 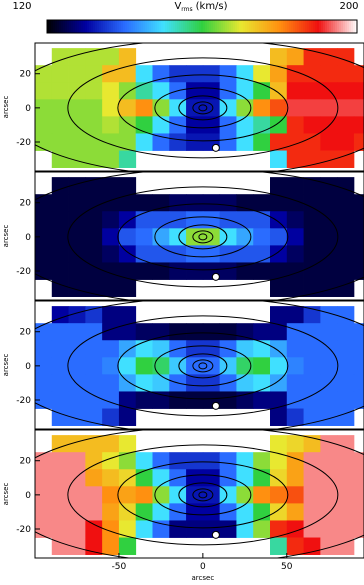 What do you see at coordinates (215, 276) in the screenshot?
I see `marker-circle` at bounding box center [215, 276].